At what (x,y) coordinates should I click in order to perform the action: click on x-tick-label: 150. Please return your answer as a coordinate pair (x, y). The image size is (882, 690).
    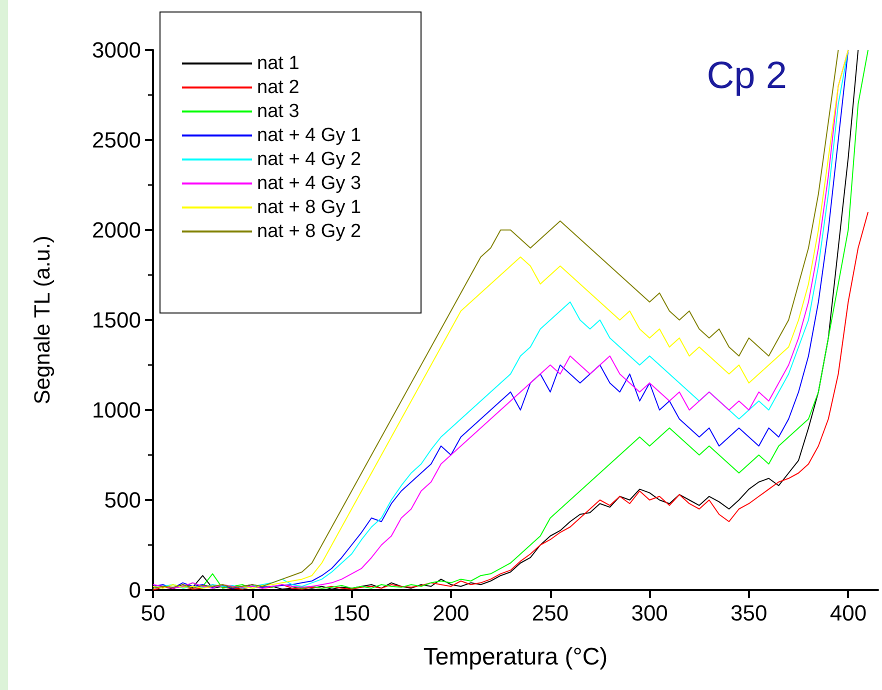
    Looking at the image, I should click on (351, 613).